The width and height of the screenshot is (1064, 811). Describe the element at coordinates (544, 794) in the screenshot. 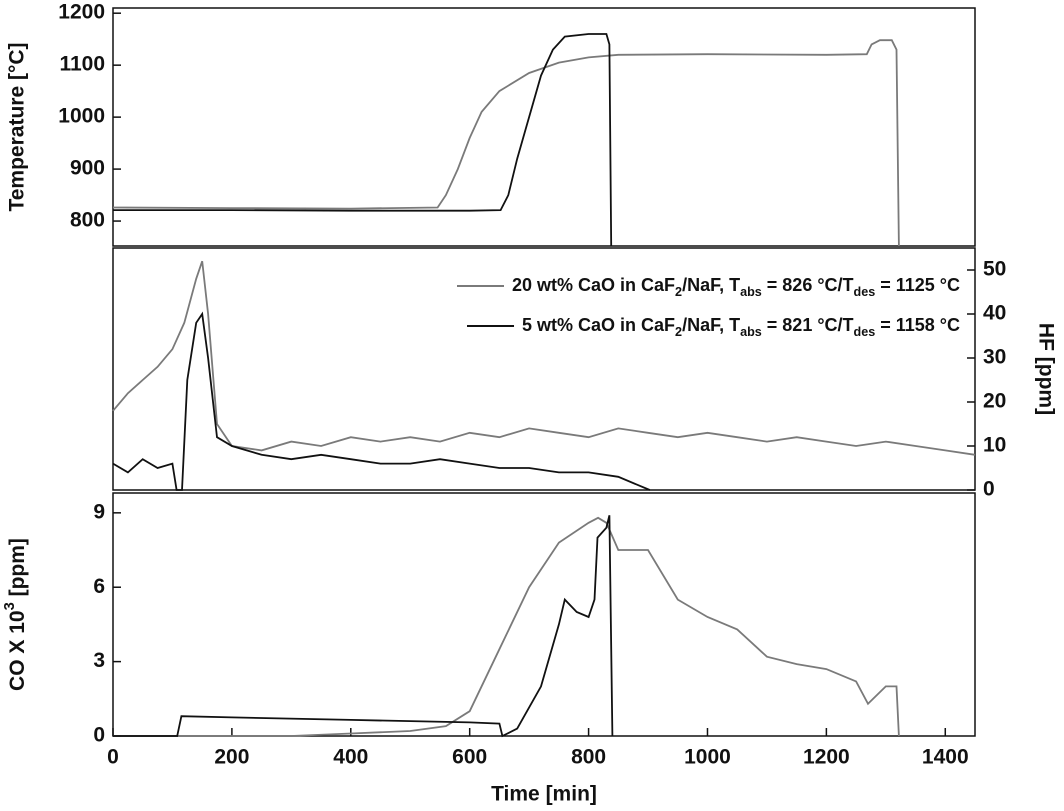

I see `x-axis-label: Time [min]` at that location.